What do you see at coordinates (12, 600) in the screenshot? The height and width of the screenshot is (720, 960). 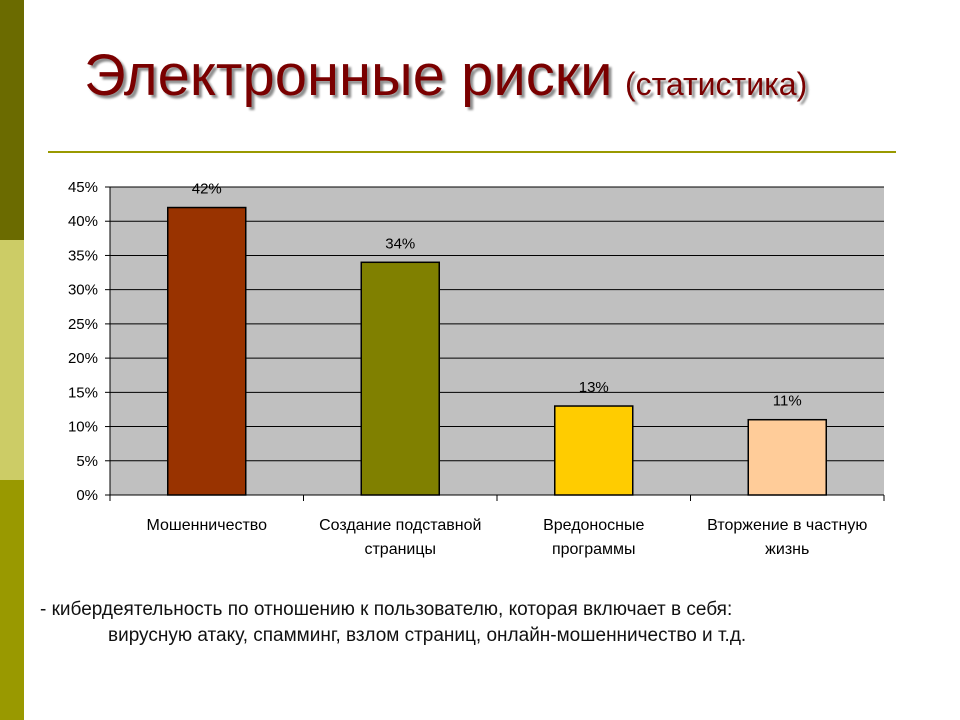 I see `accent-strip-bottom` at bounding box center [12, 600].